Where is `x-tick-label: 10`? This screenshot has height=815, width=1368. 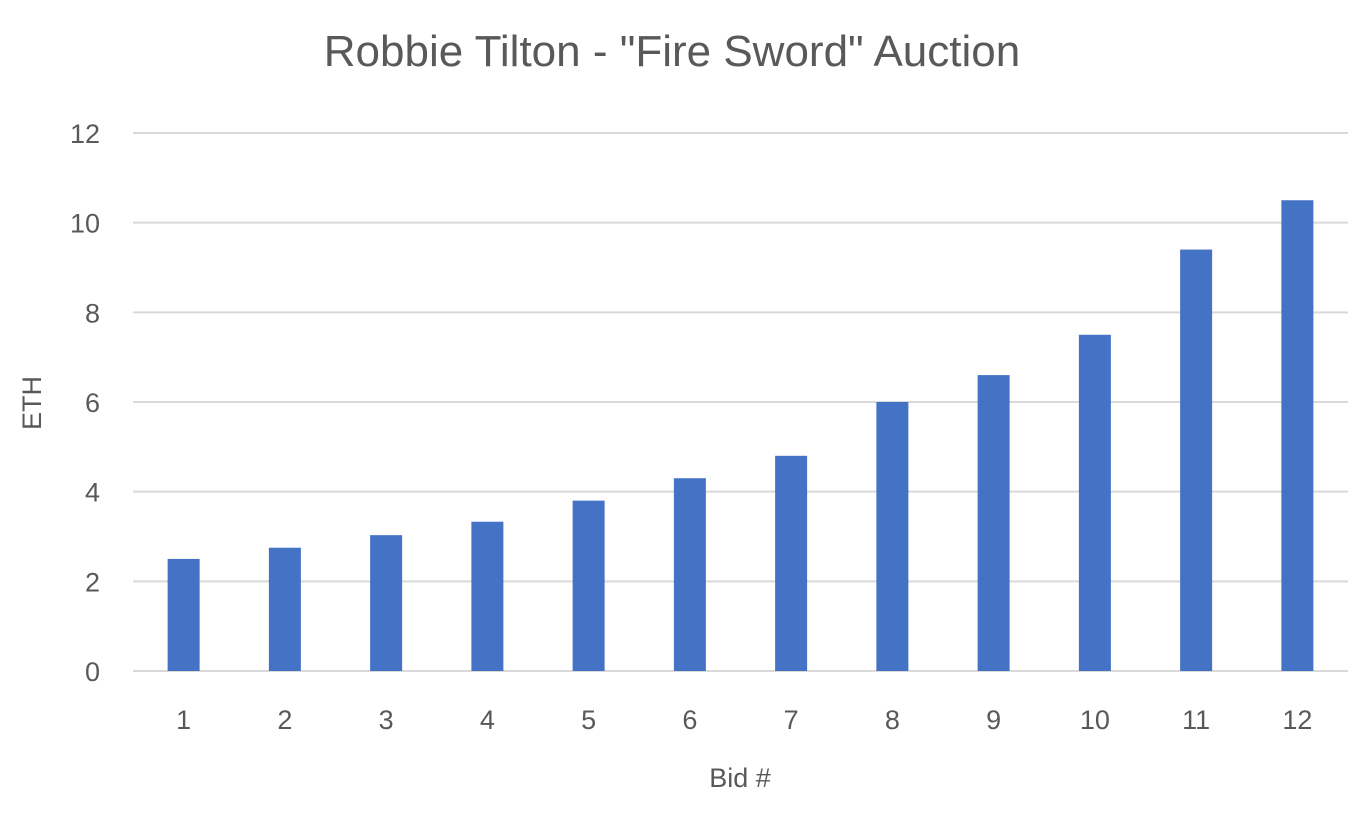
x-tick-label: 10 is located at coordinates (1095, 720).